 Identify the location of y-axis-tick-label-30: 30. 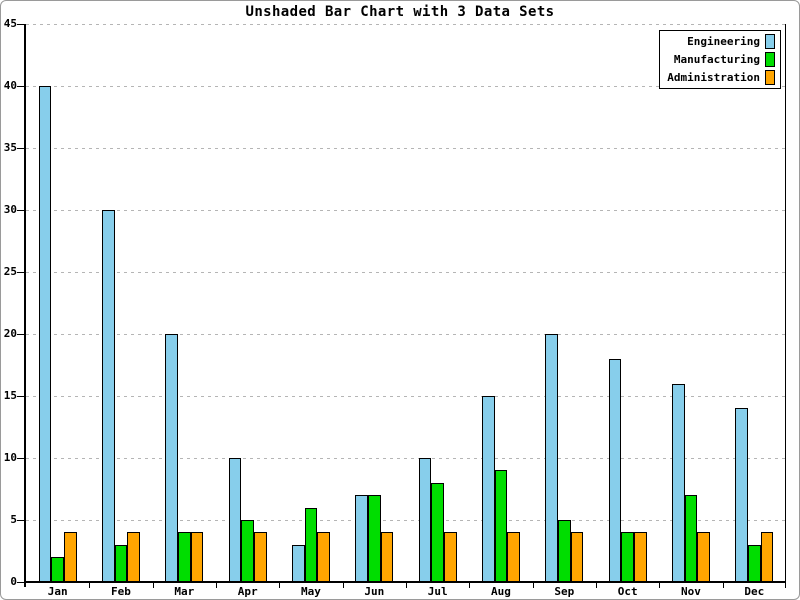
(10, 209).